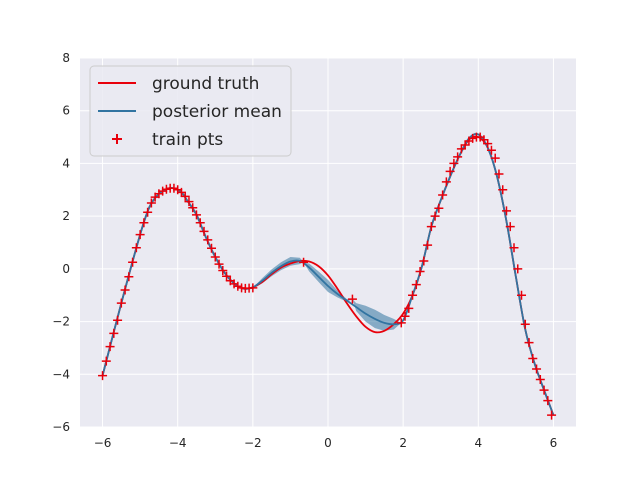 This screenshot has height=480, width=640. What do you see at coordinates (66, 269) in the screenshot?
I see `y-tick-label: 0` at bounding box center [66, 269].